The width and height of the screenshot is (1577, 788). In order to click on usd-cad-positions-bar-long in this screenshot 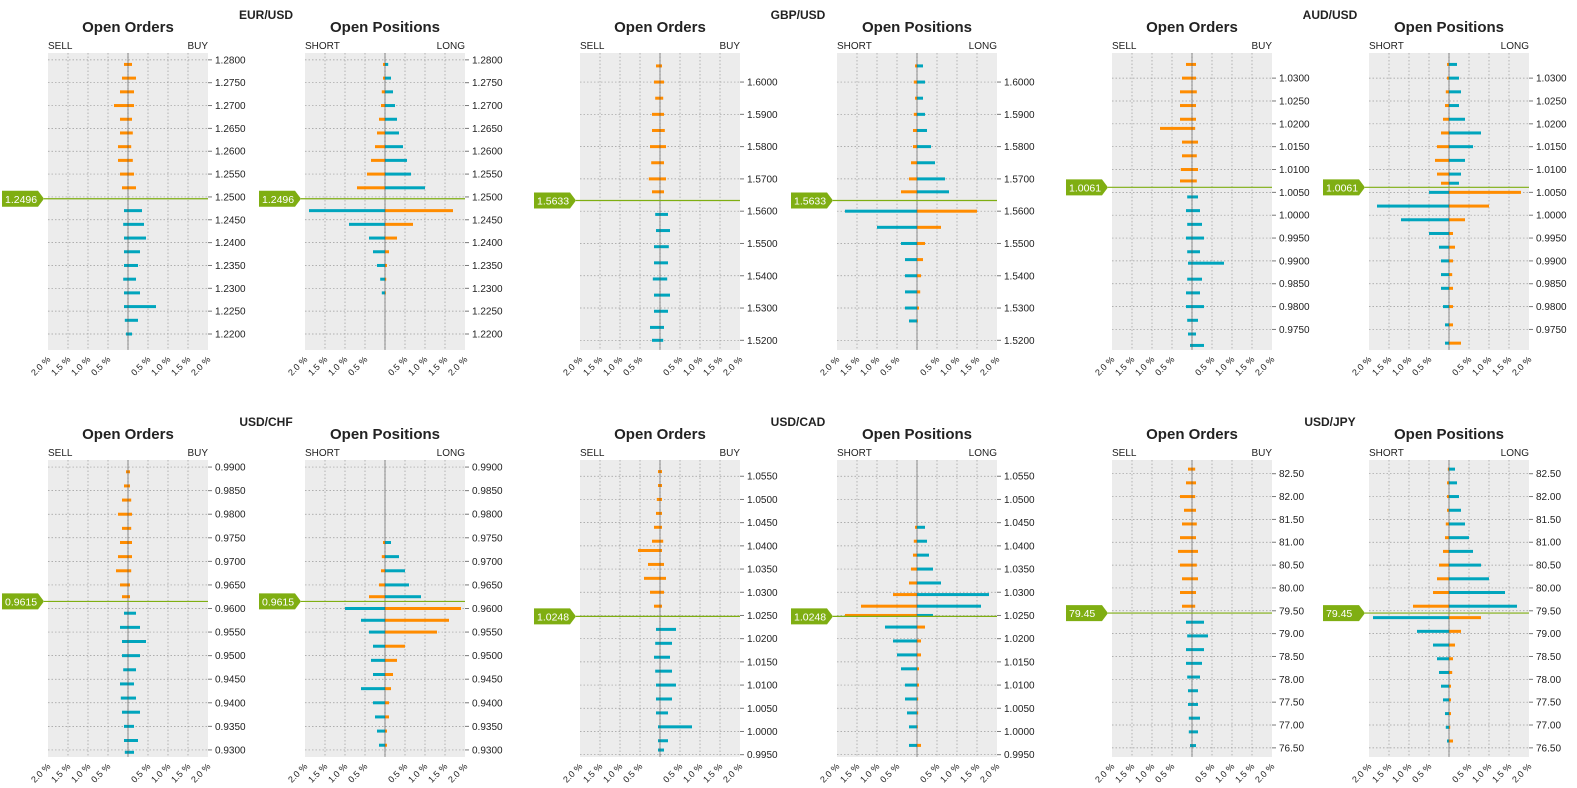, I will do `click(919, 655)`.